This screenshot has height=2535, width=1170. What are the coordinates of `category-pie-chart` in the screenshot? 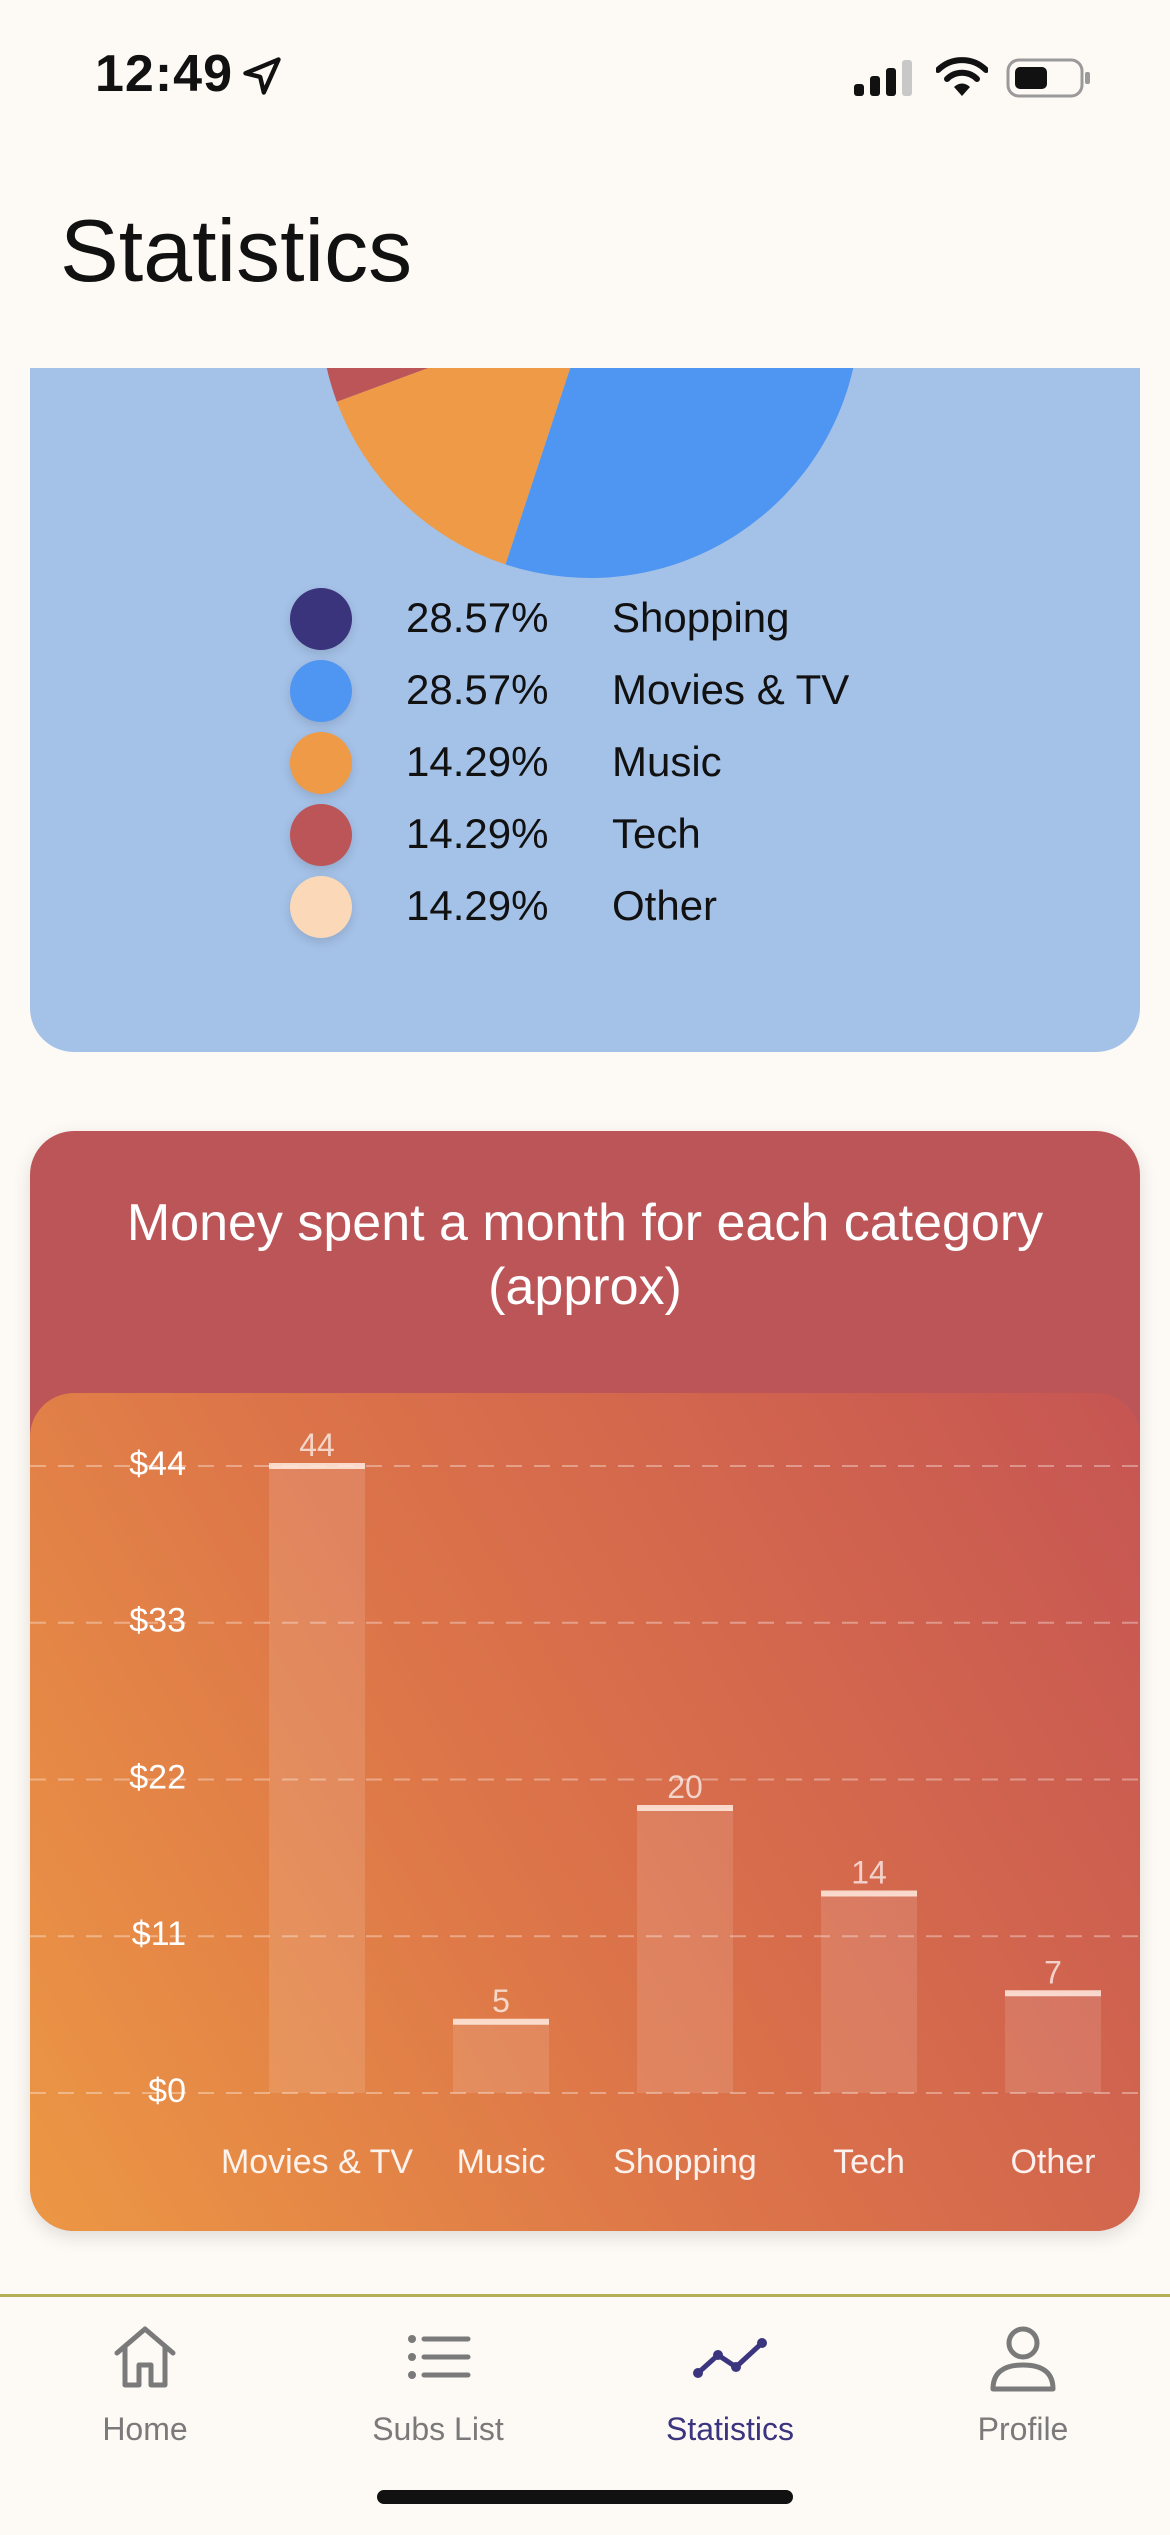 It's located at (590, 473).